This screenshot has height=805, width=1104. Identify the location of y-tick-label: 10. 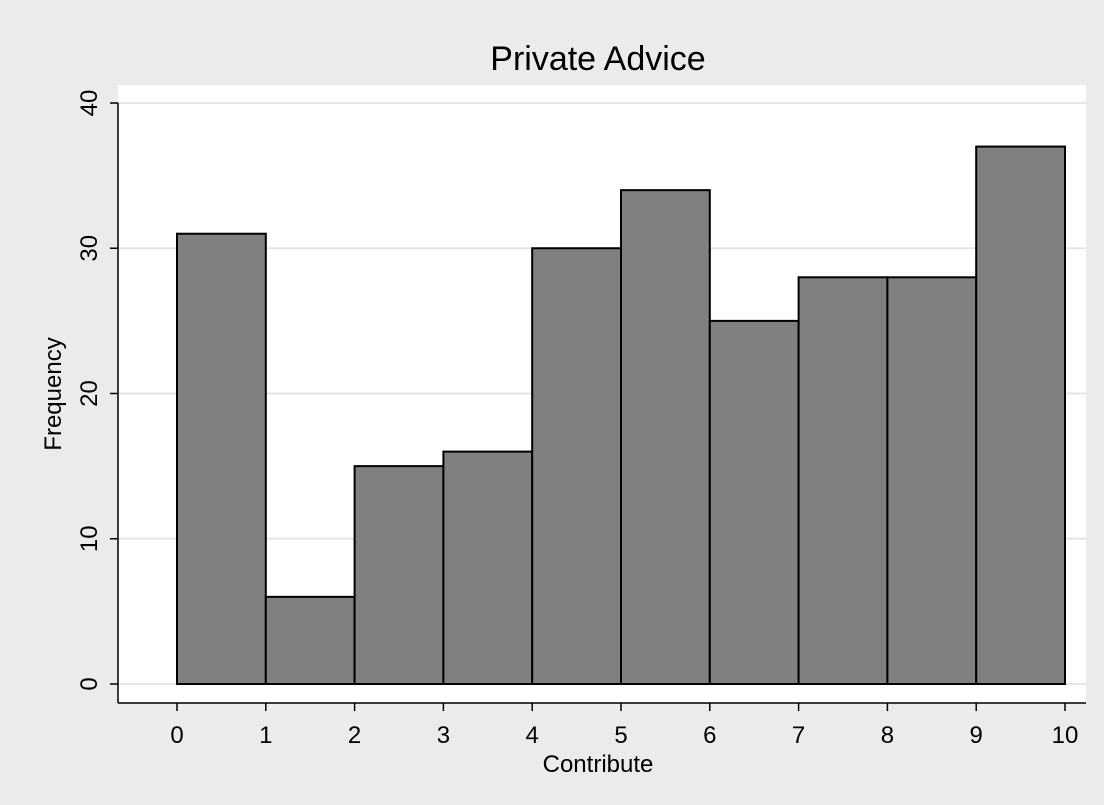
(89, 538).